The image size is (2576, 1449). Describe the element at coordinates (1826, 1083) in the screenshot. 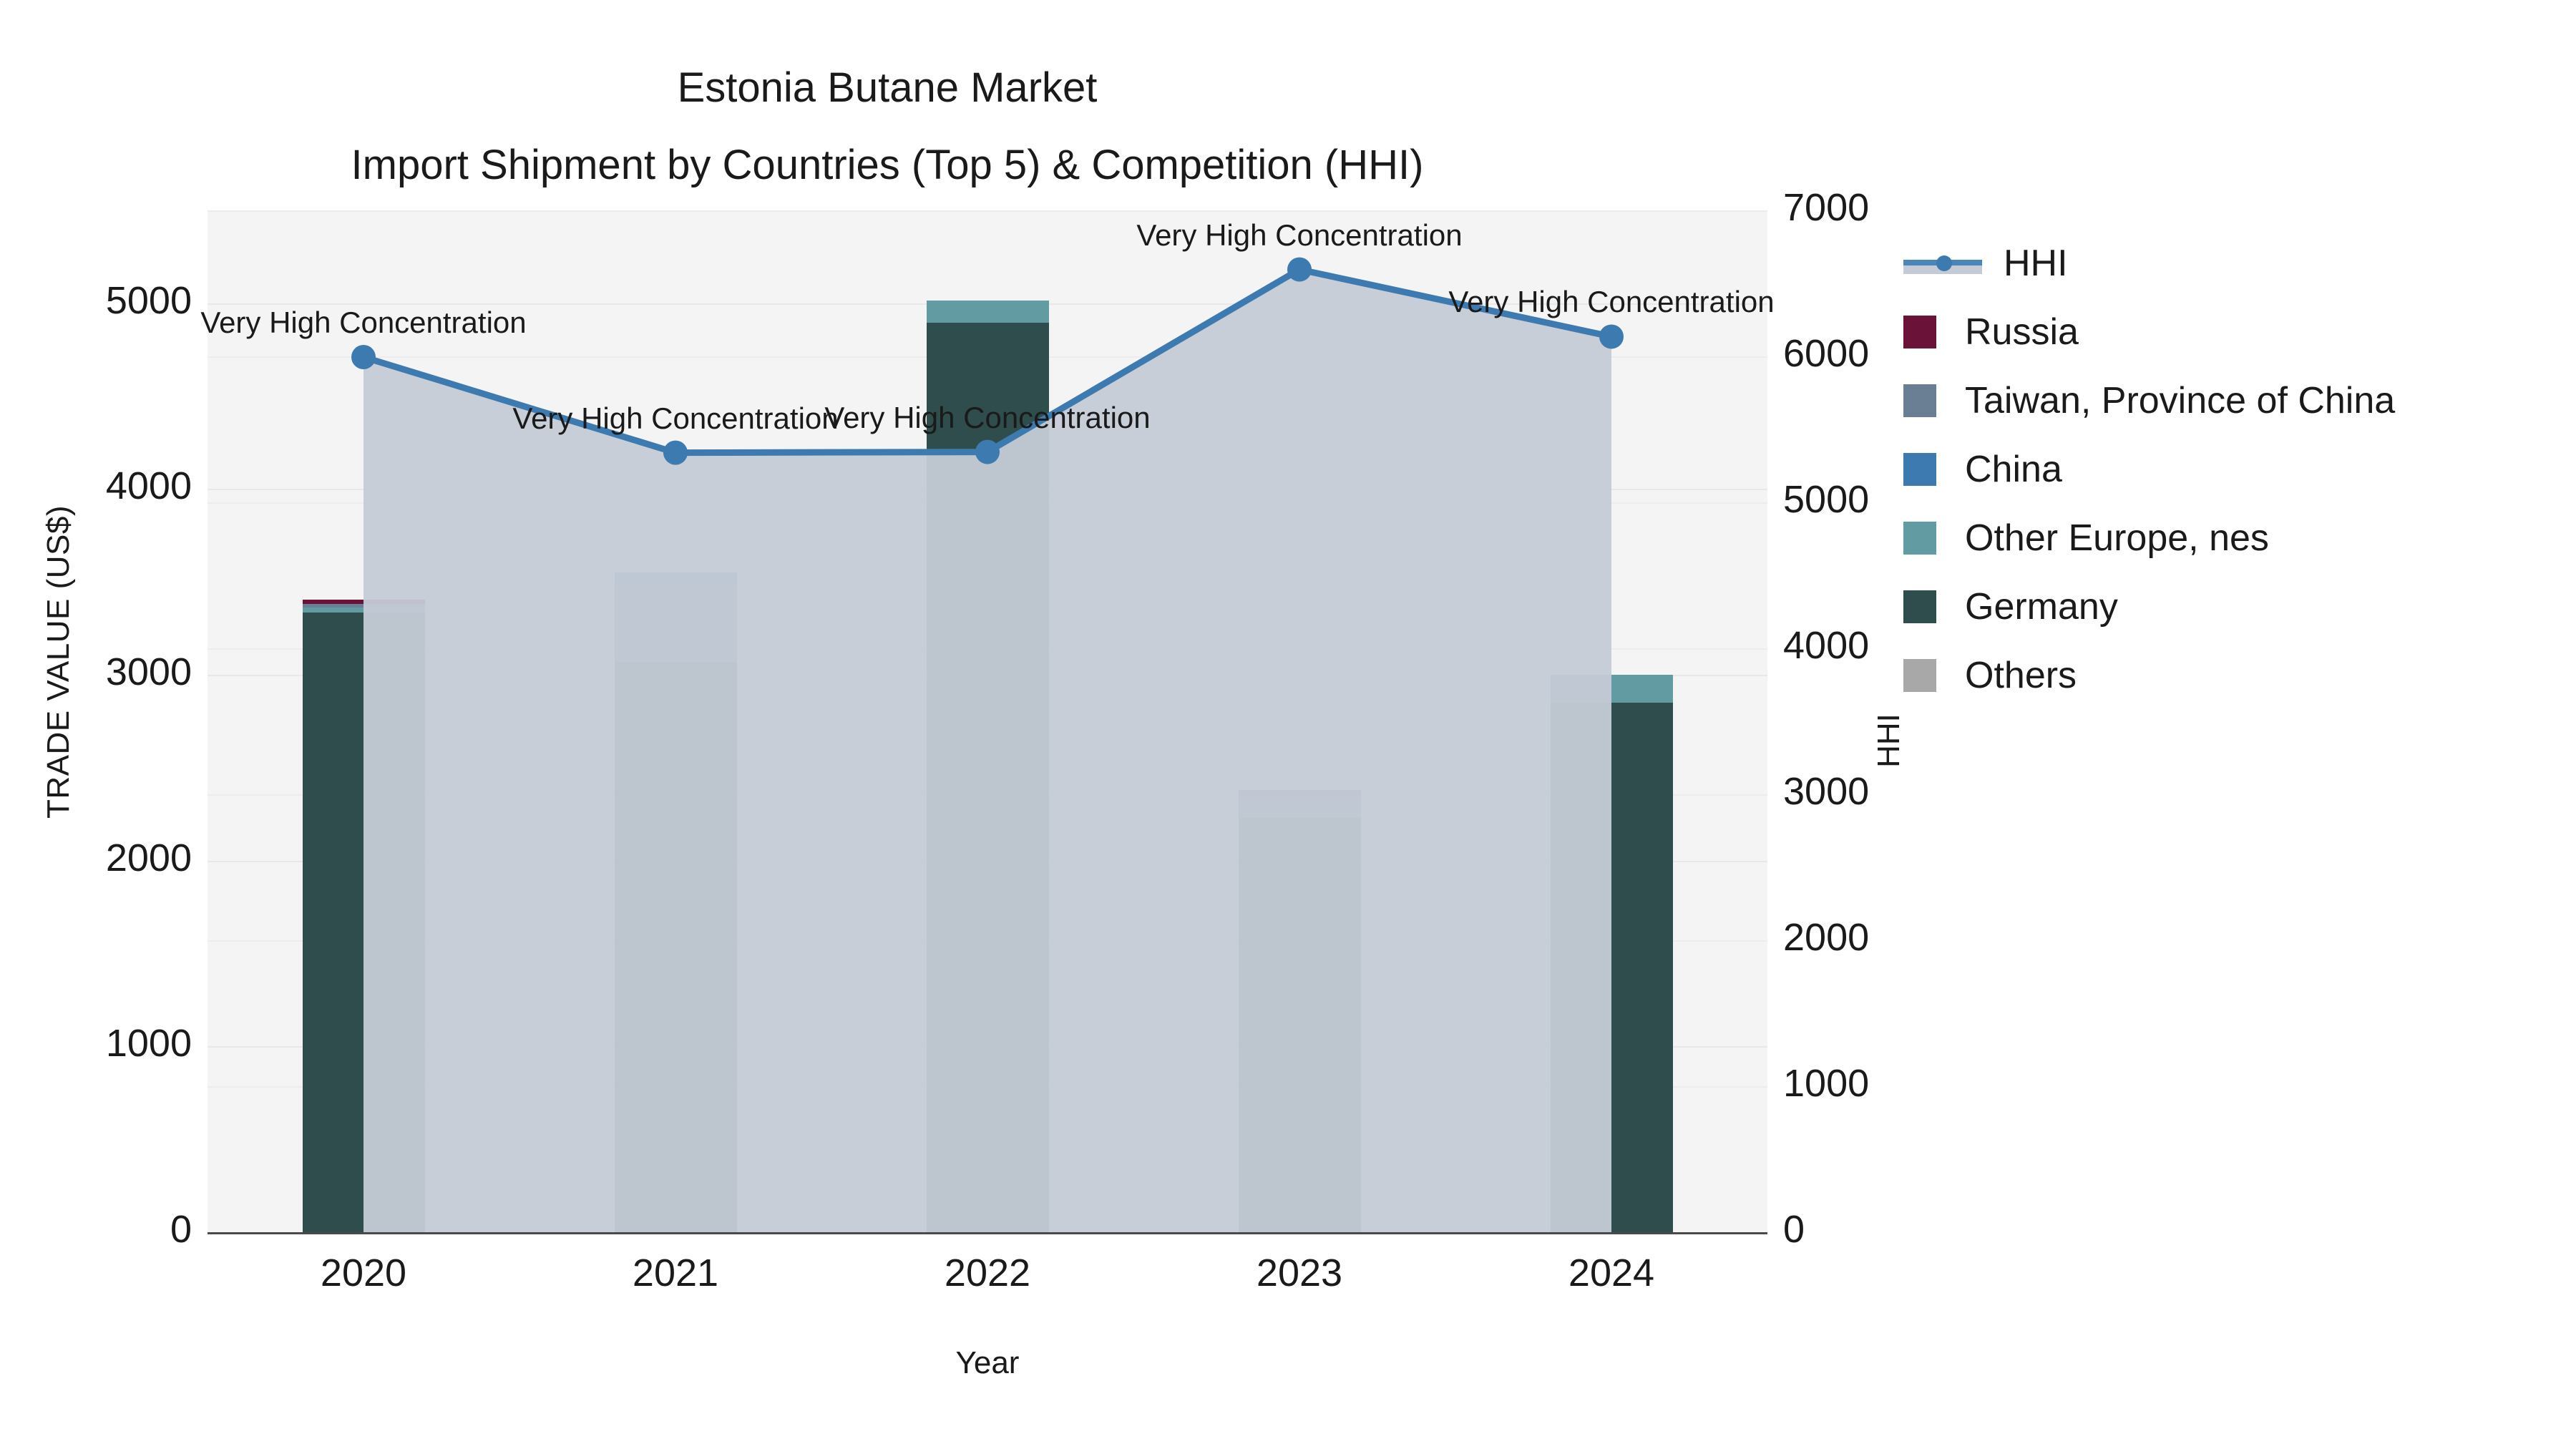

I see `y-axis-right-tick-label: 1000` at that location.